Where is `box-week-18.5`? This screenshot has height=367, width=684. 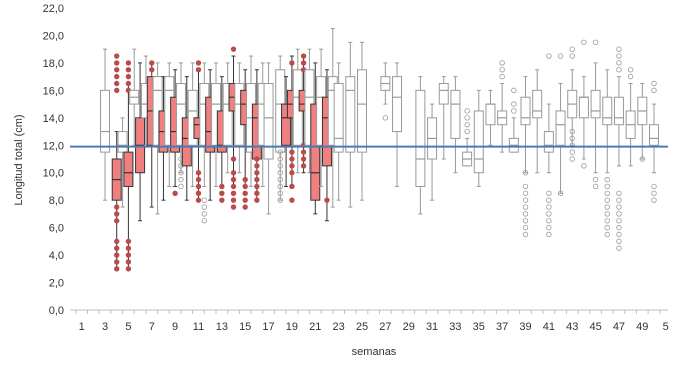
box-week-18.5 is located at coordinates (286, 131).